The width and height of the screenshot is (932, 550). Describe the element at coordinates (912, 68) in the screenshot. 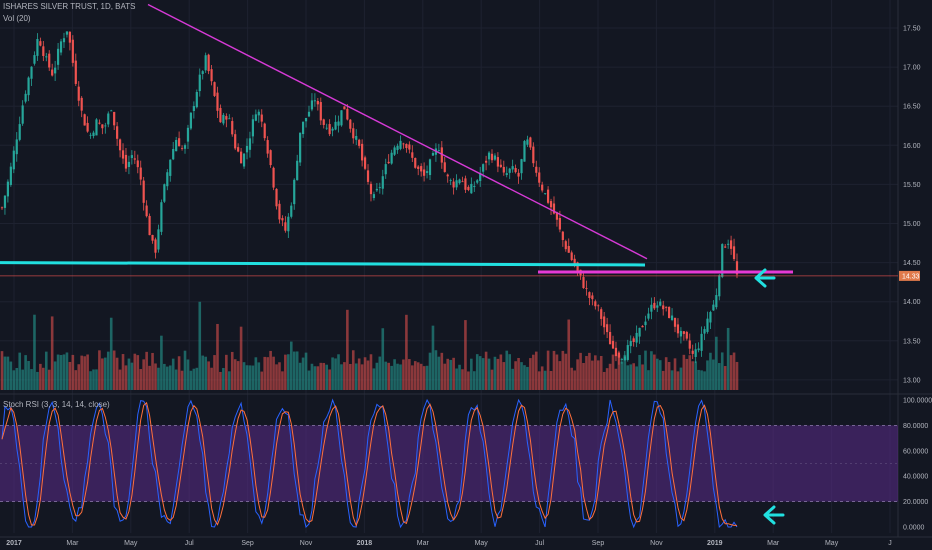

I see `price-tick-label: 17.00` at that location.